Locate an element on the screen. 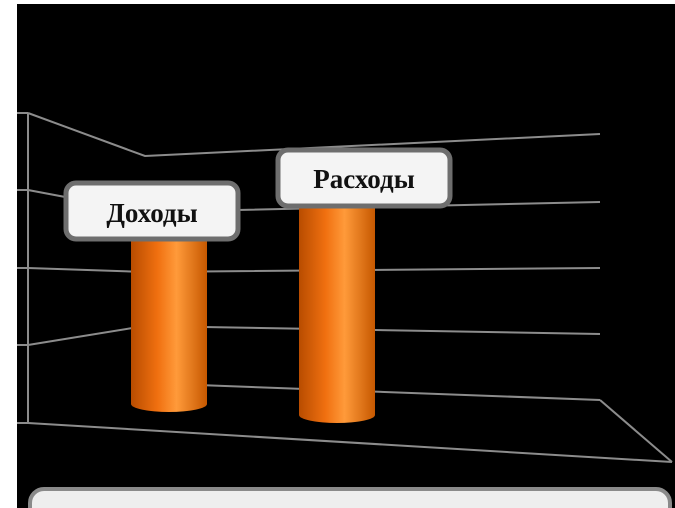 This screenshot has height=508, width=675. callout-dokhody-label: Доходы is located at coordinates (151, 213).